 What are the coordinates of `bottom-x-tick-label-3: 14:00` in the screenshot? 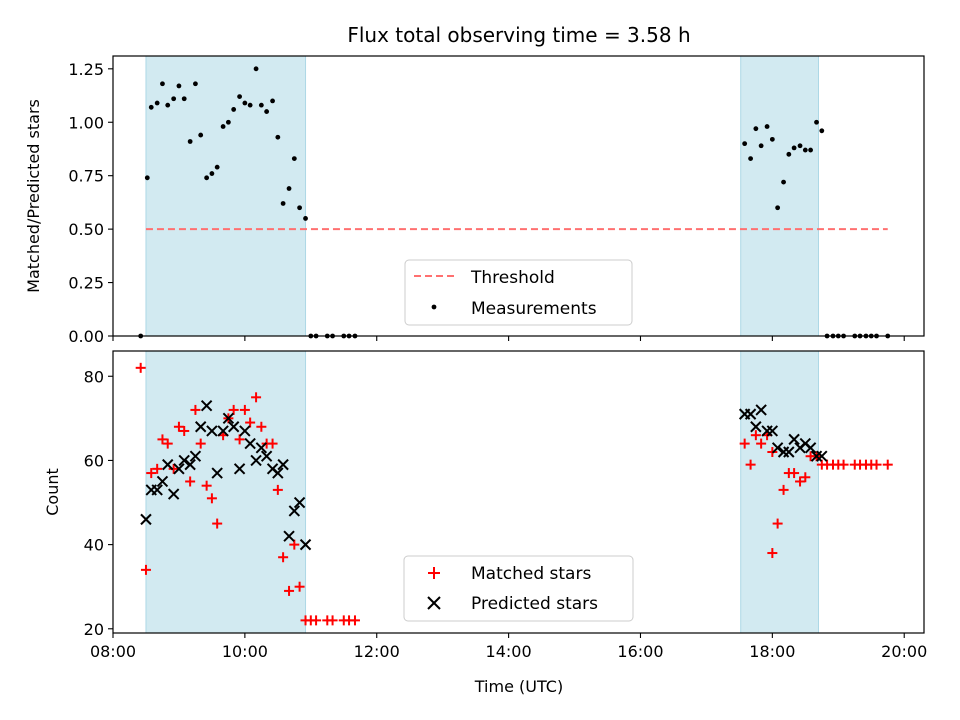 It's located at (509, 651).